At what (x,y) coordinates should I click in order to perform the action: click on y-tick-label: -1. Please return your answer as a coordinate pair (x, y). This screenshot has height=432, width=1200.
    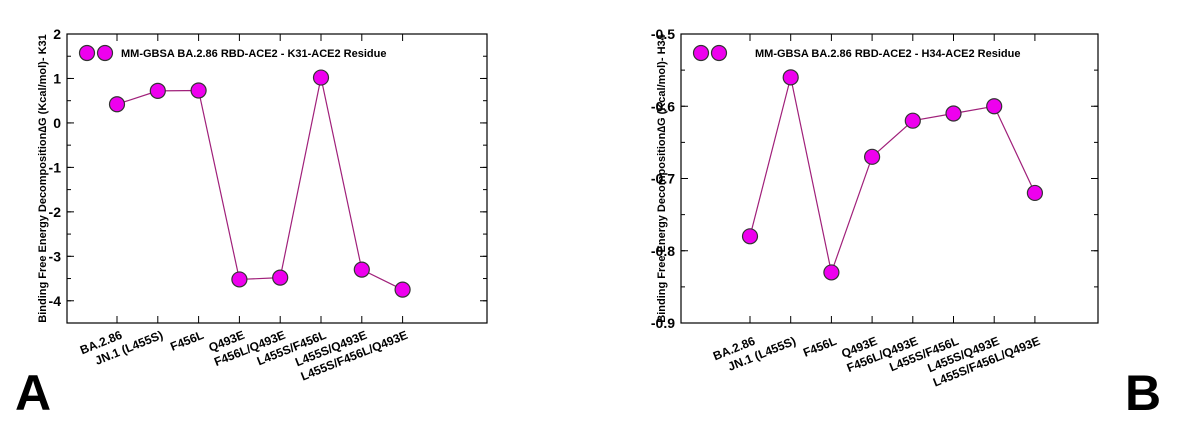
    Looking at the image, I should click on (55, 167).